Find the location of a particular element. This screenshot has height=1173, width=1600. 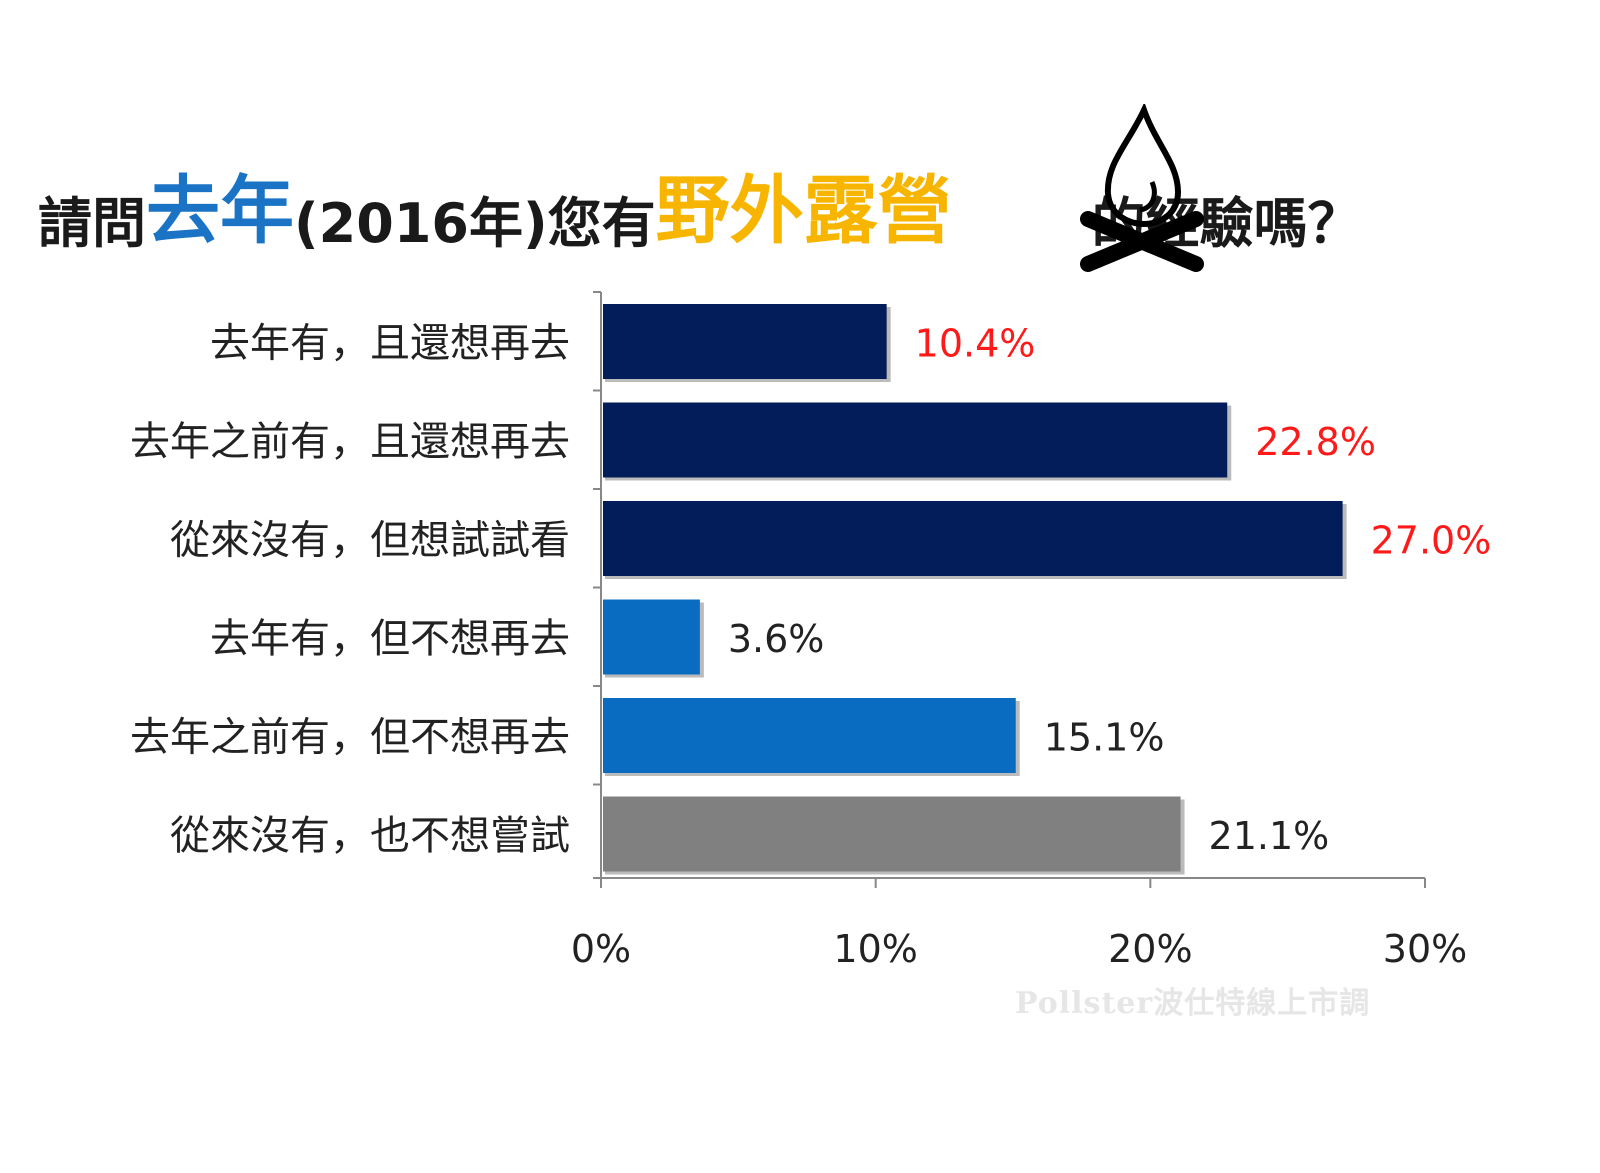

title-part-1: 請問 is located at coordinates (92, 223).